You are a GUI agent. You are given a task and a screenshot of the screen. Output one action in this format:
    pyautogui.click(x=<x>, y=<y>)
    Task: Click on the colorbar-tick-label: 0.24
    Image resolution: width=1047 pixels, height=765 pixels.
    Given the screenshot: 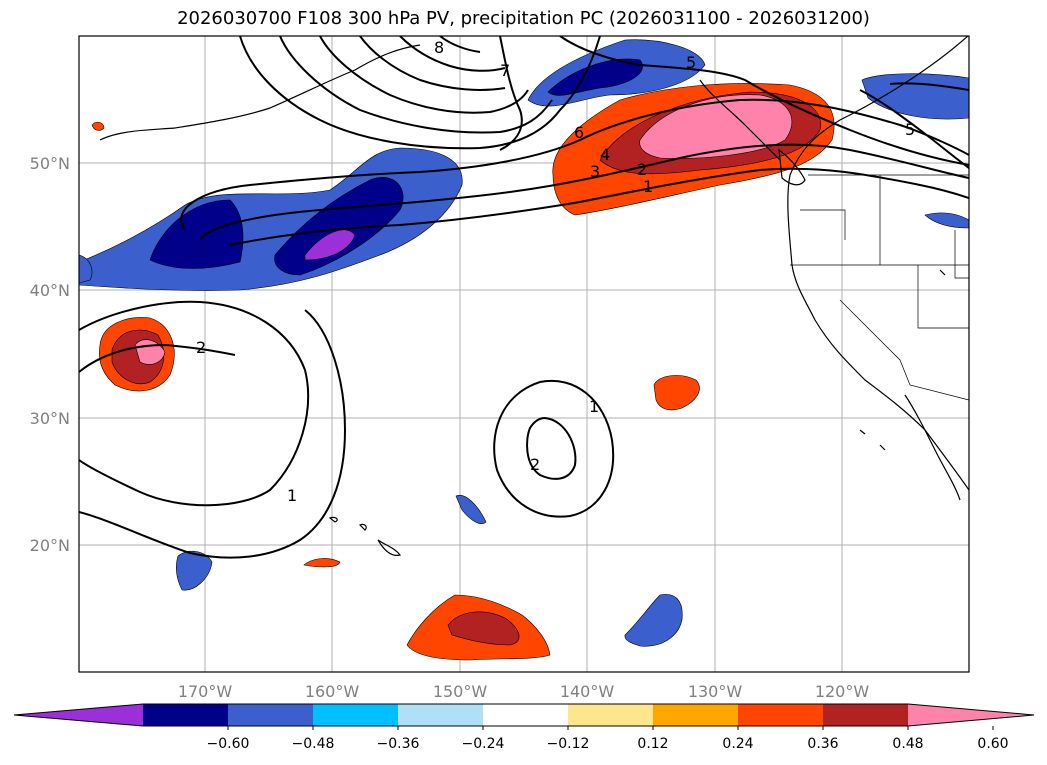 What is the action you would take?
    pyautogui.click(x=737, y=744)
    